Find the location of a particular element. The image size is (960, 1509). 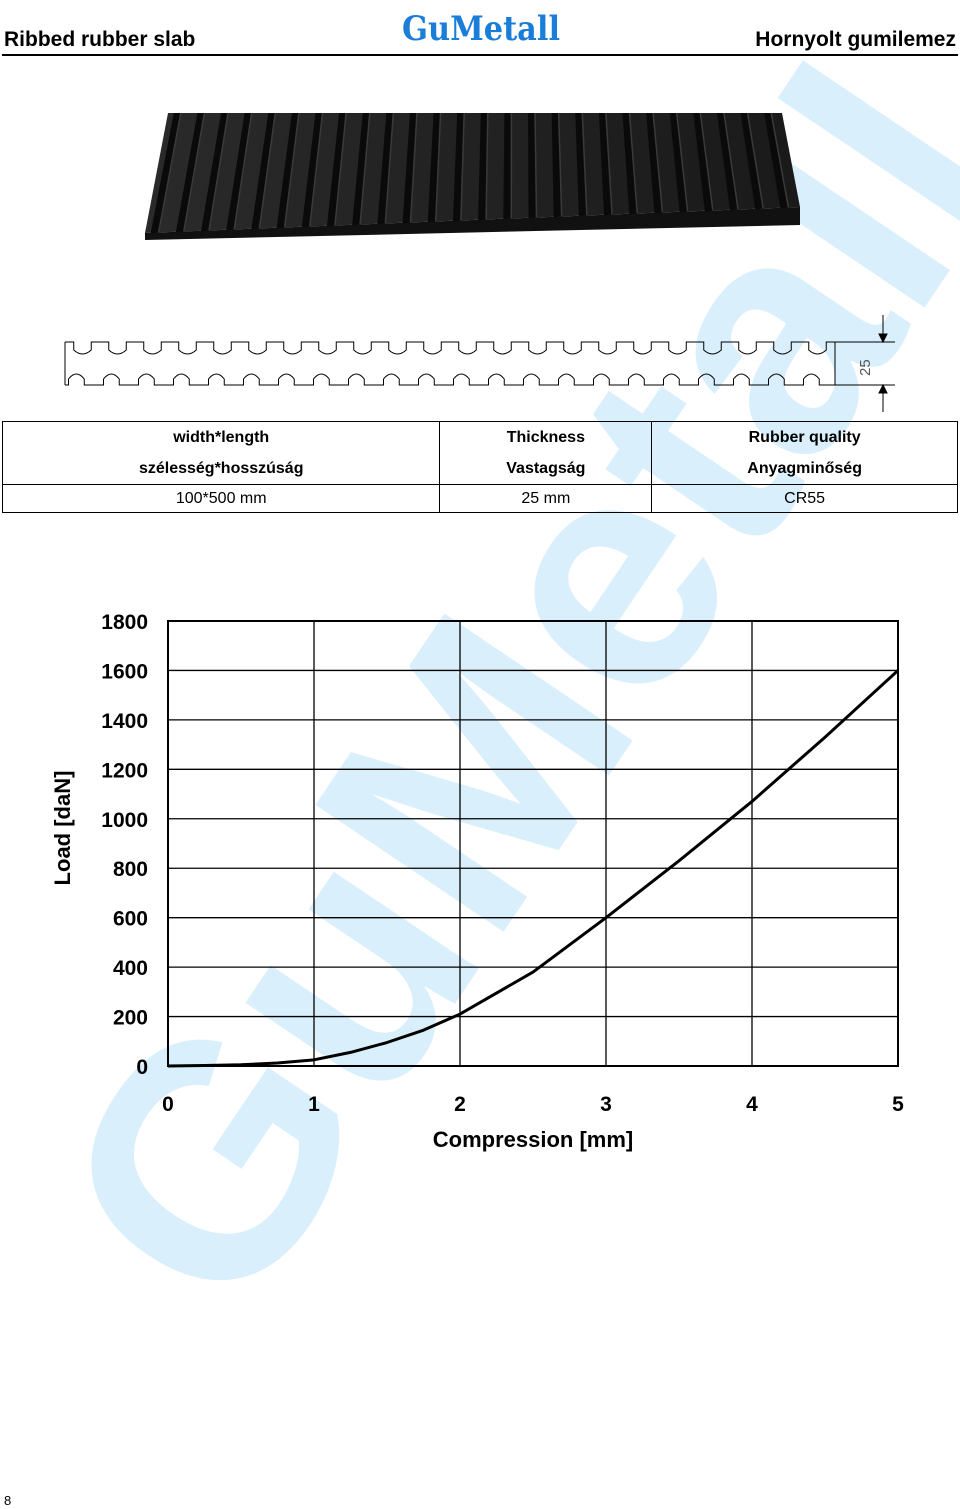

x-tick-label: 0 is located at coordinates (168, 1104).